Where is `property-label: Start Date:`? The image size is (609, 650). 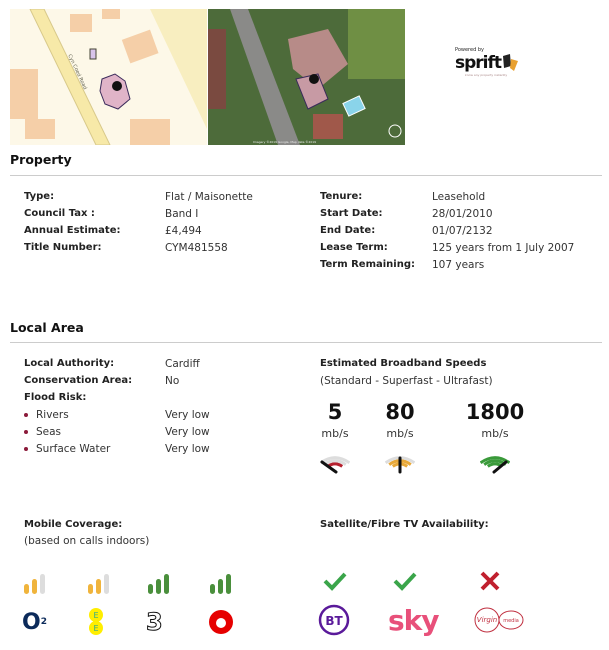
property-label: Start Date: is located at coordinates (351, 213).